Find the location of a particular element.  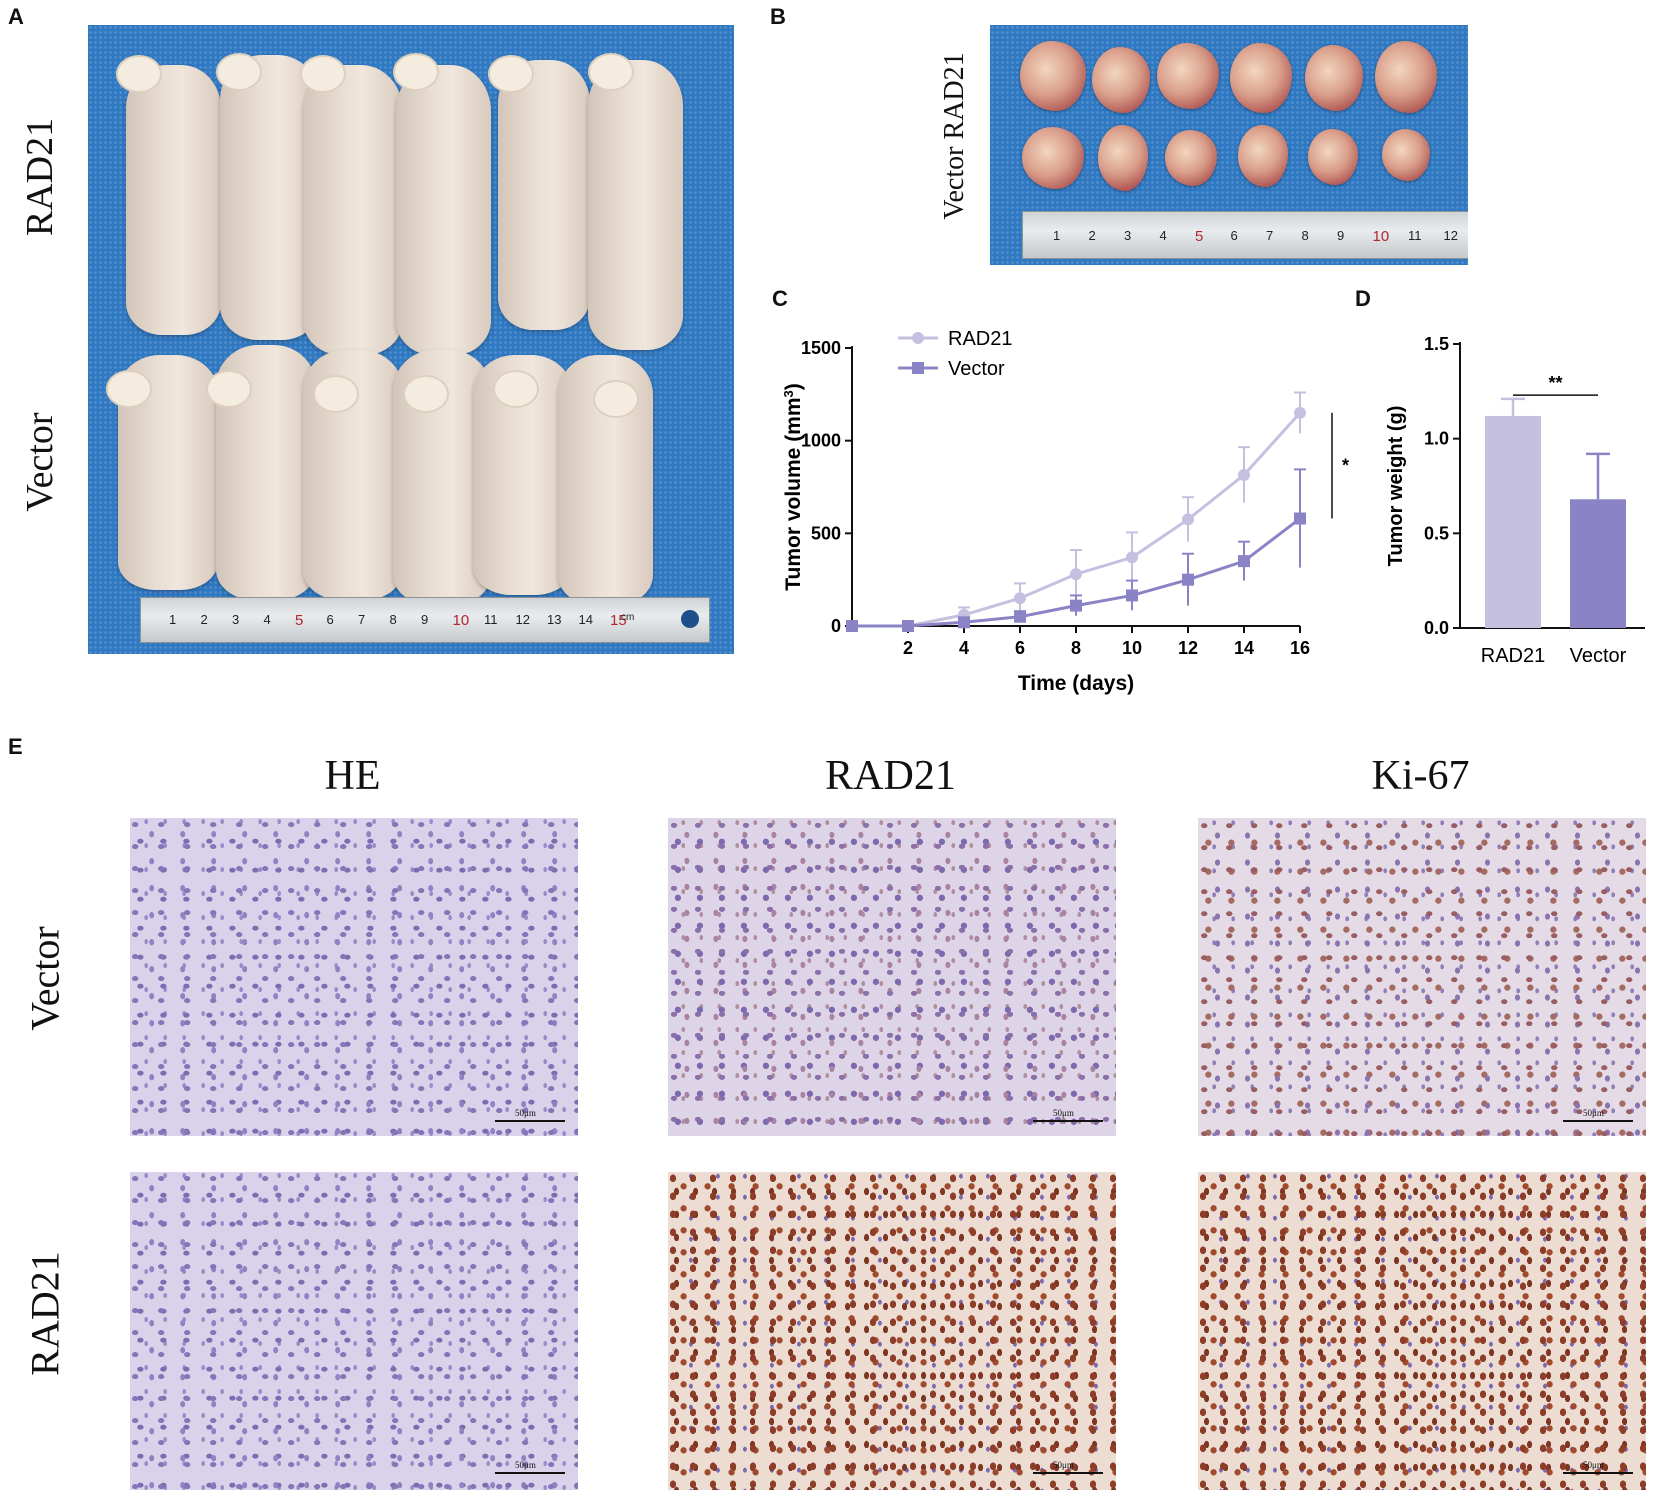

row-label-vector-e: Vector is located at coordinates (45, 979).